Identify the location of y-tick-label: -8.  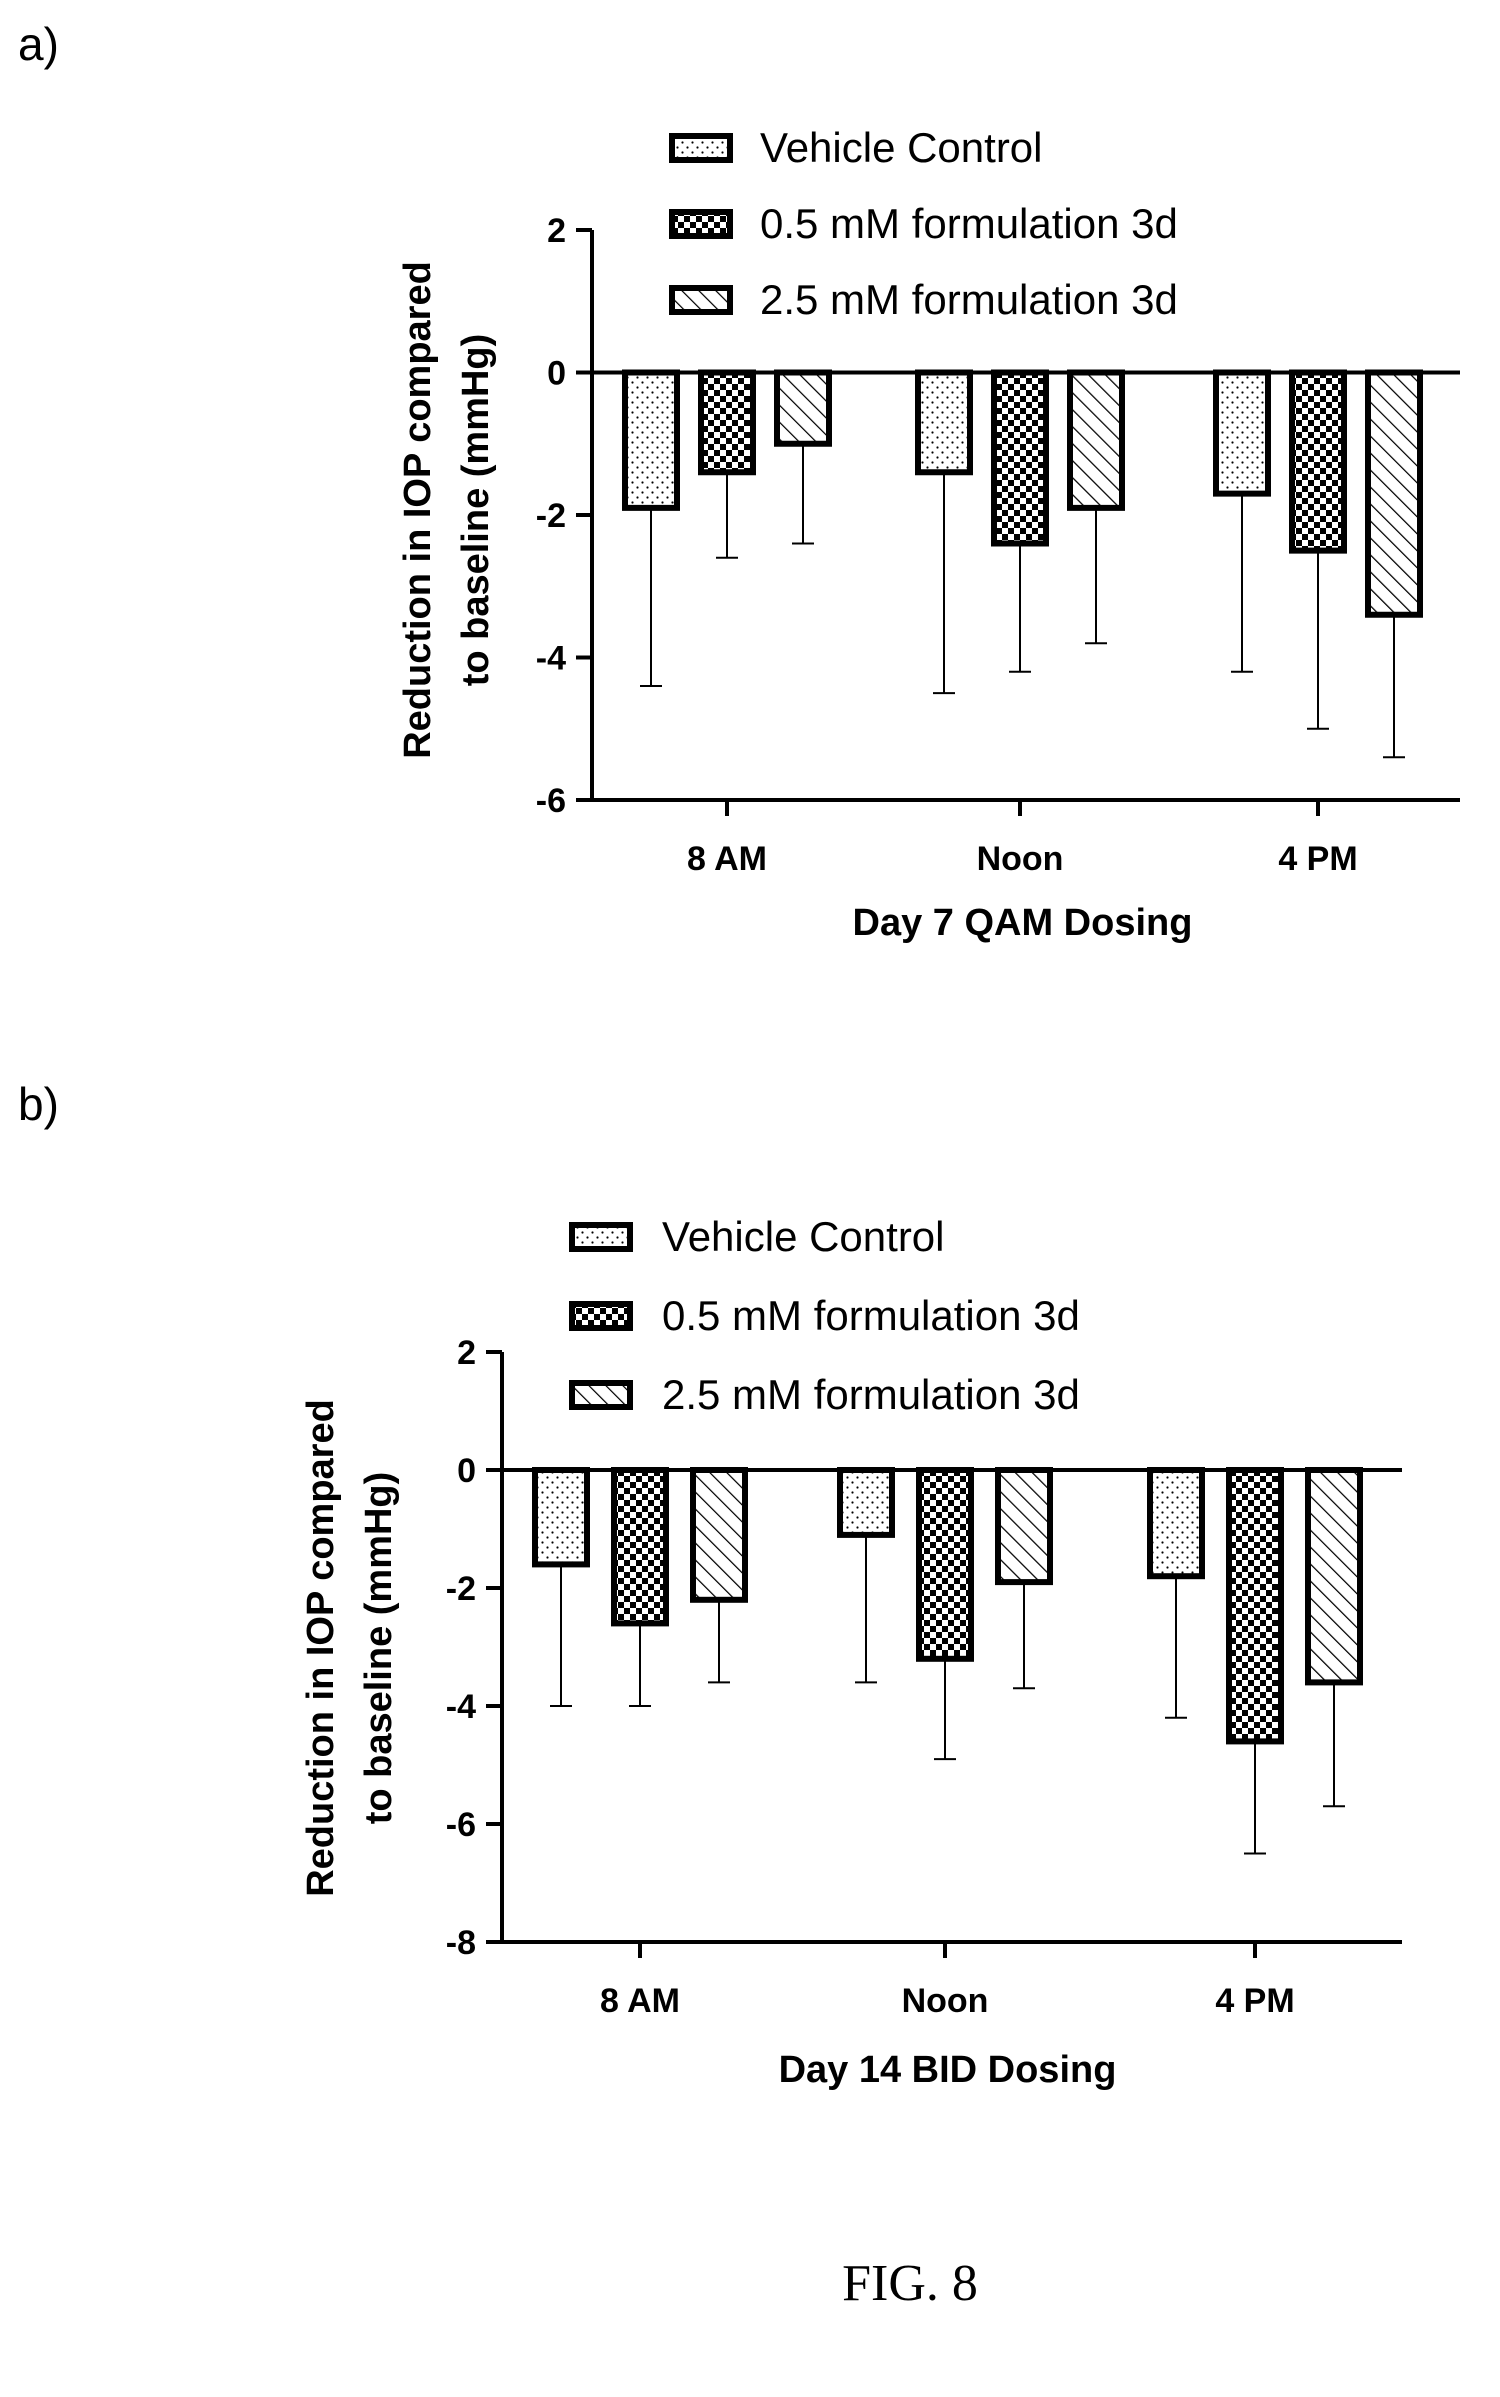
(461, 1943).